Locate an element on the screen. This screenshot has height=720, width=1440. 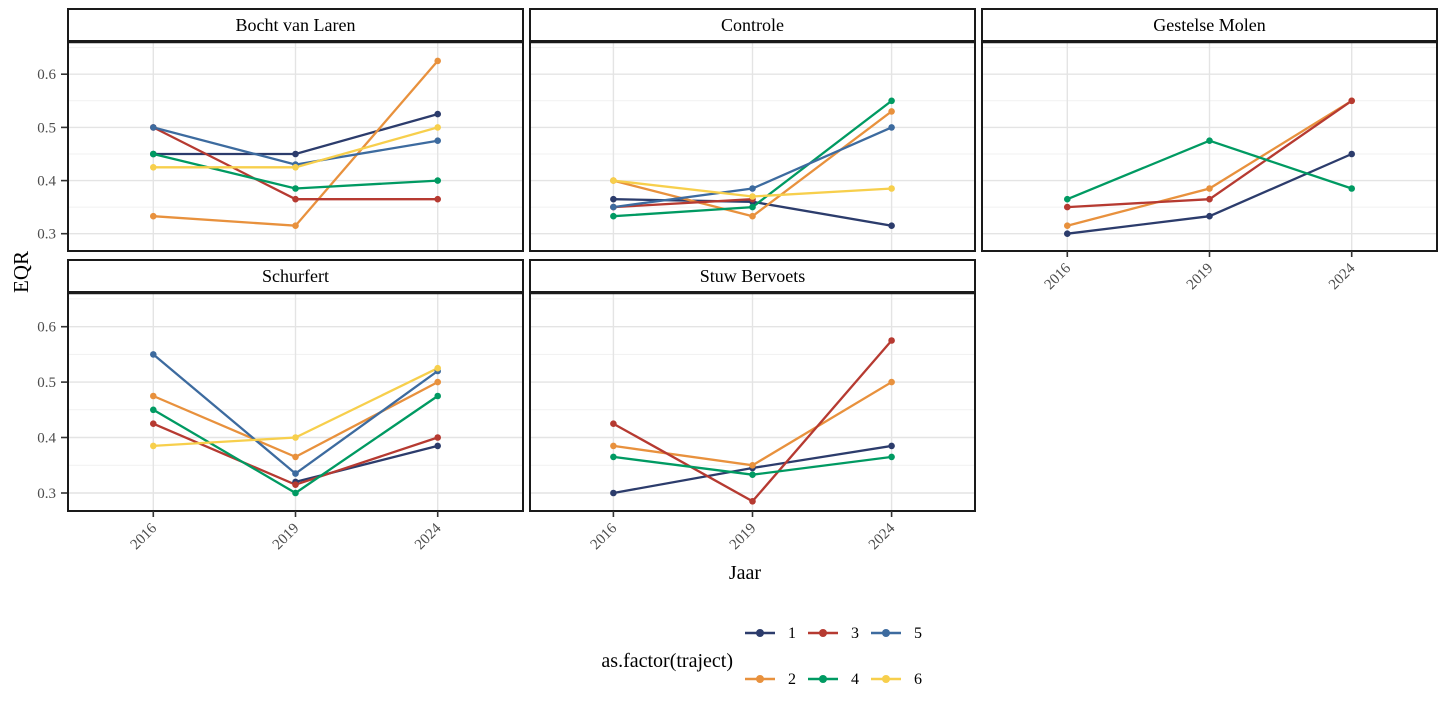
legend-key-label-6: 6 is located at coordinates (918, 679).